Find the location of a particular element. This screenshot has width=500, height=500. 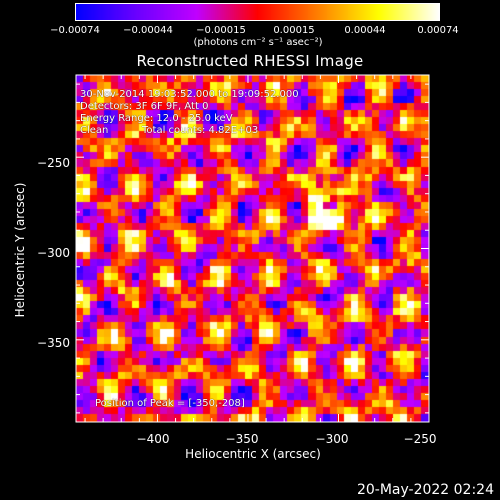

colorbar-tick-label: −0.00015 is located at coordinates (221, 30).